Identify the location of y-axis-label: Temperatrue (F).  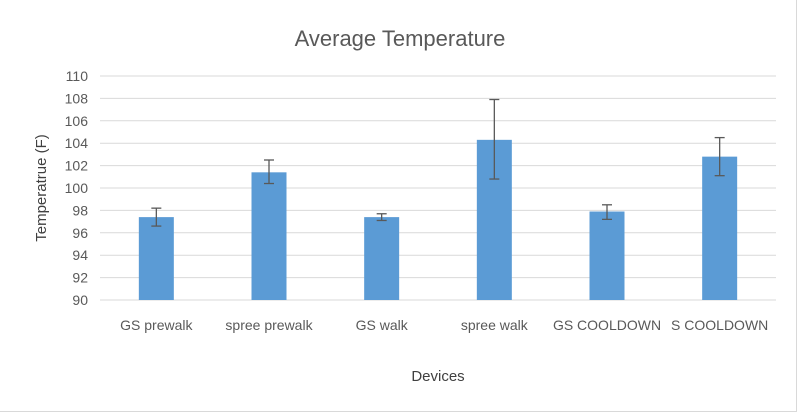
(41, 188).